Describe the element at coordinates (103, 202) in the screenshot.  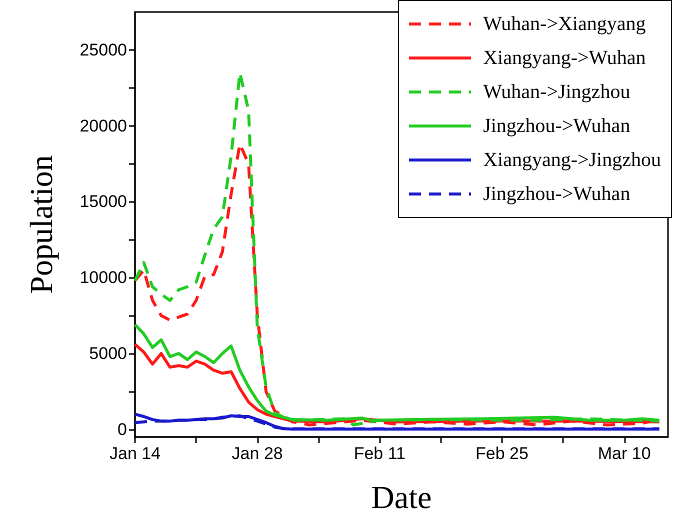
I see `y-tick-label: 15000` at that location.